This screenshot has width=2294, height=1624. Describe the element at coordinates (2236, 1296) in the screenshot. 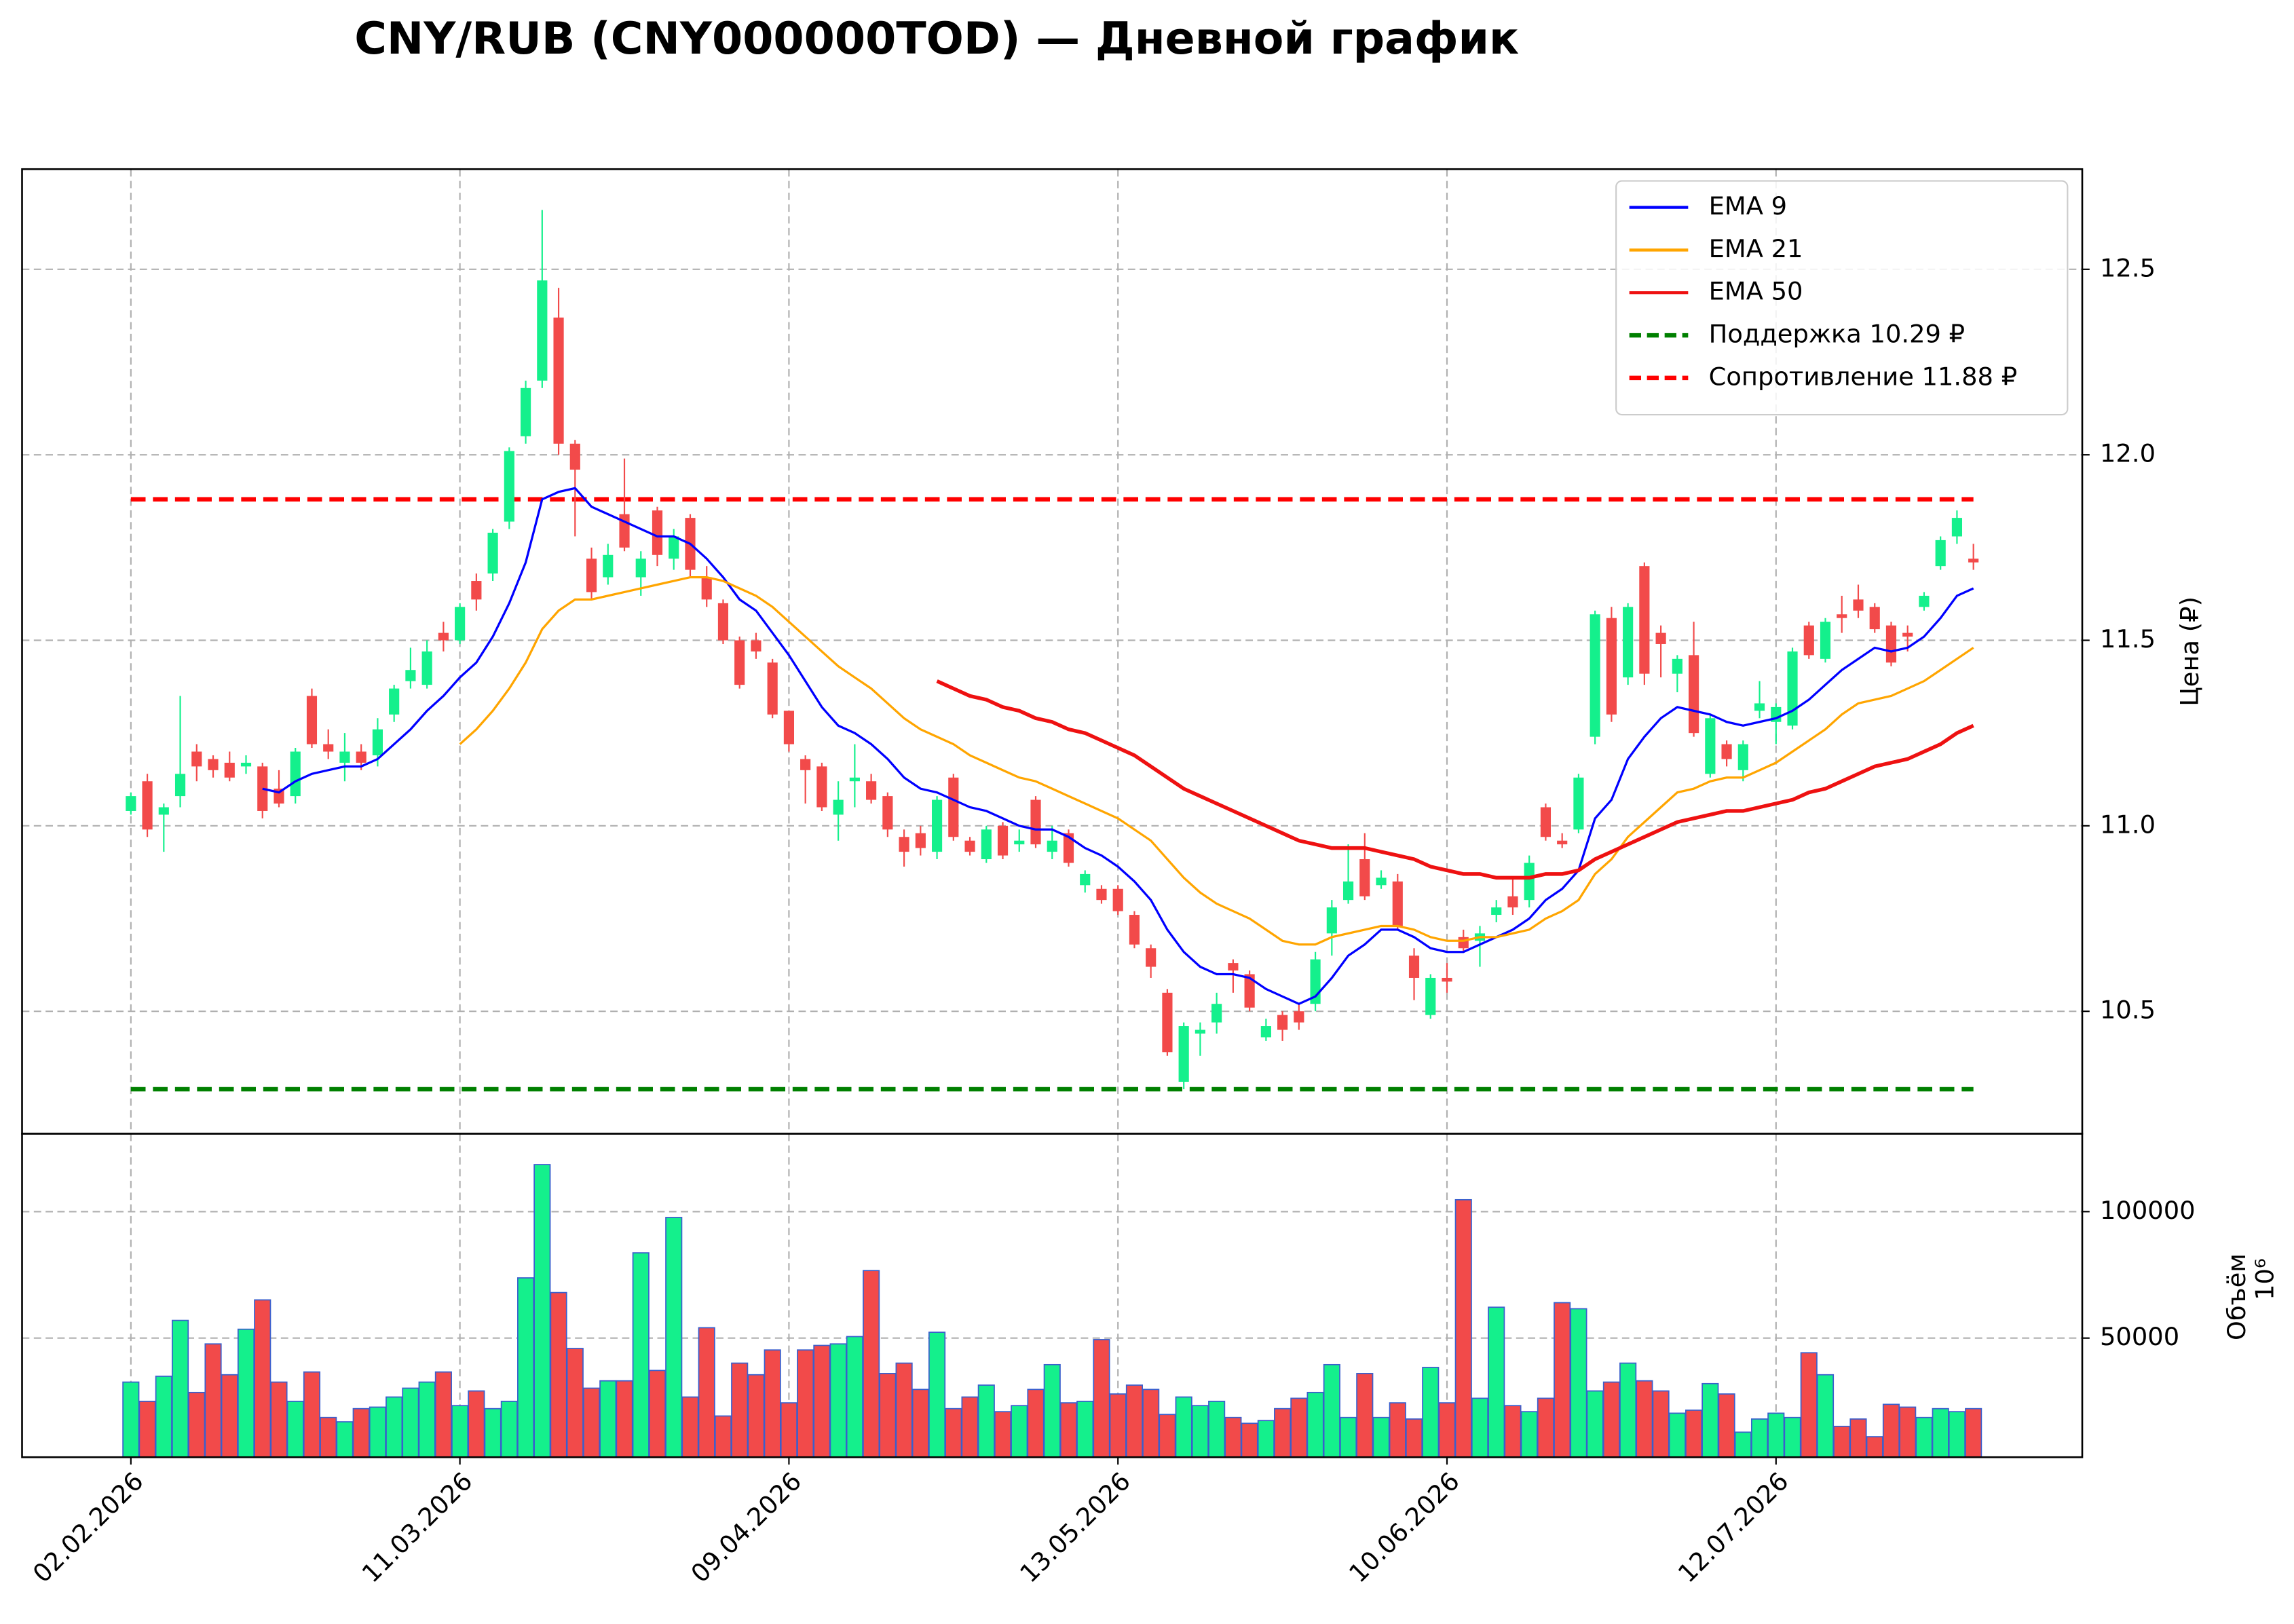

I see `y2-axis-label: Объём` at that location.